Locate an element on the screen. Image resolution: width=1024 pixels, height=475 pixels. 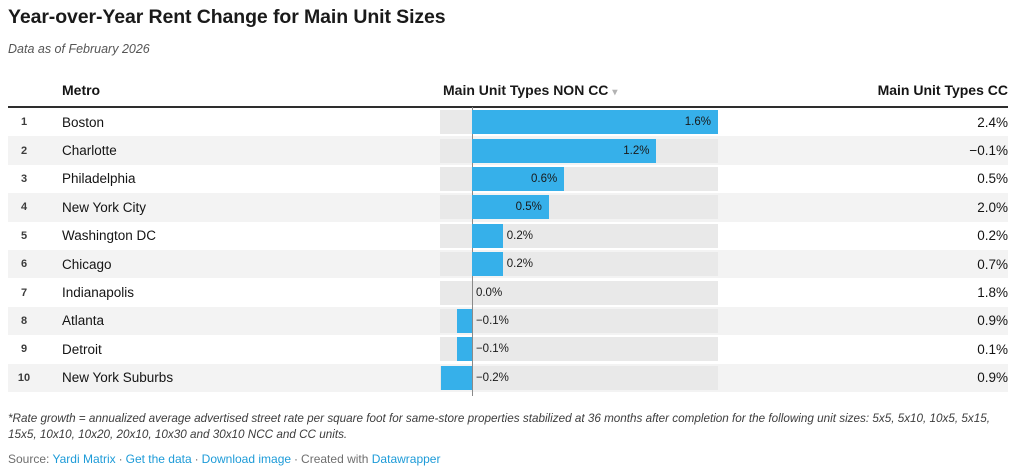
bar-cell: −0.2% is located at coordinates (579, 377).